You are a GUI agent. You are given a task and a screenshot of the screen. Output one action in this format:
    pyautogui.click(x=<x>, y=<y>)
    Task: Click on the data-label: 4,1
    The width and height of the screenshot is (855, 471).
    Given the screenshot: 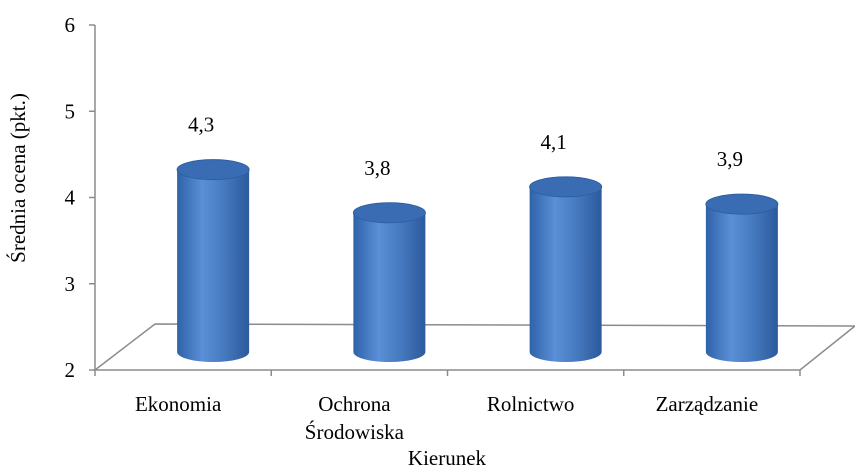 What is the action you would take?
    pyautogui.click(x=554, y=142)
    